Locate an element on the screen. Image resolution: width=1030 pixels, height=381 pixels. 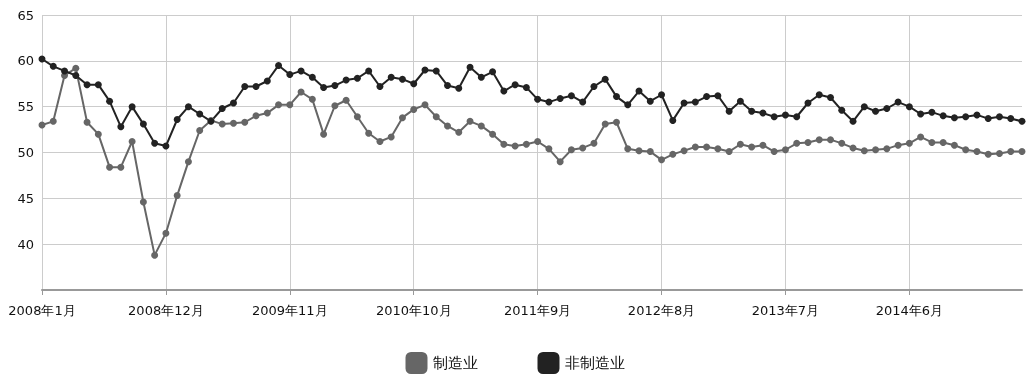
x-tick-label: 2012年8月 is located at coordinates (661, 310).